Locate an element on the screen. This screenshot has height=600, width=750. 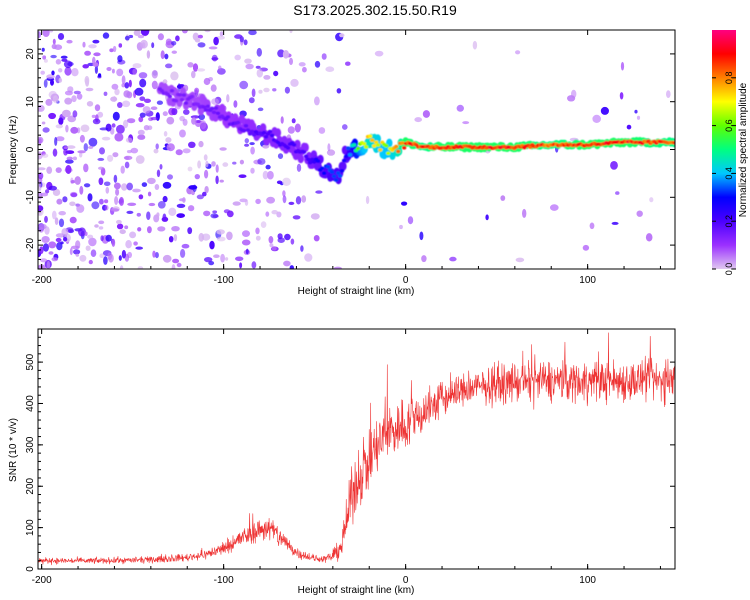
spectrogram-x-tick-label: 100 is located at coordinates (587, 280).